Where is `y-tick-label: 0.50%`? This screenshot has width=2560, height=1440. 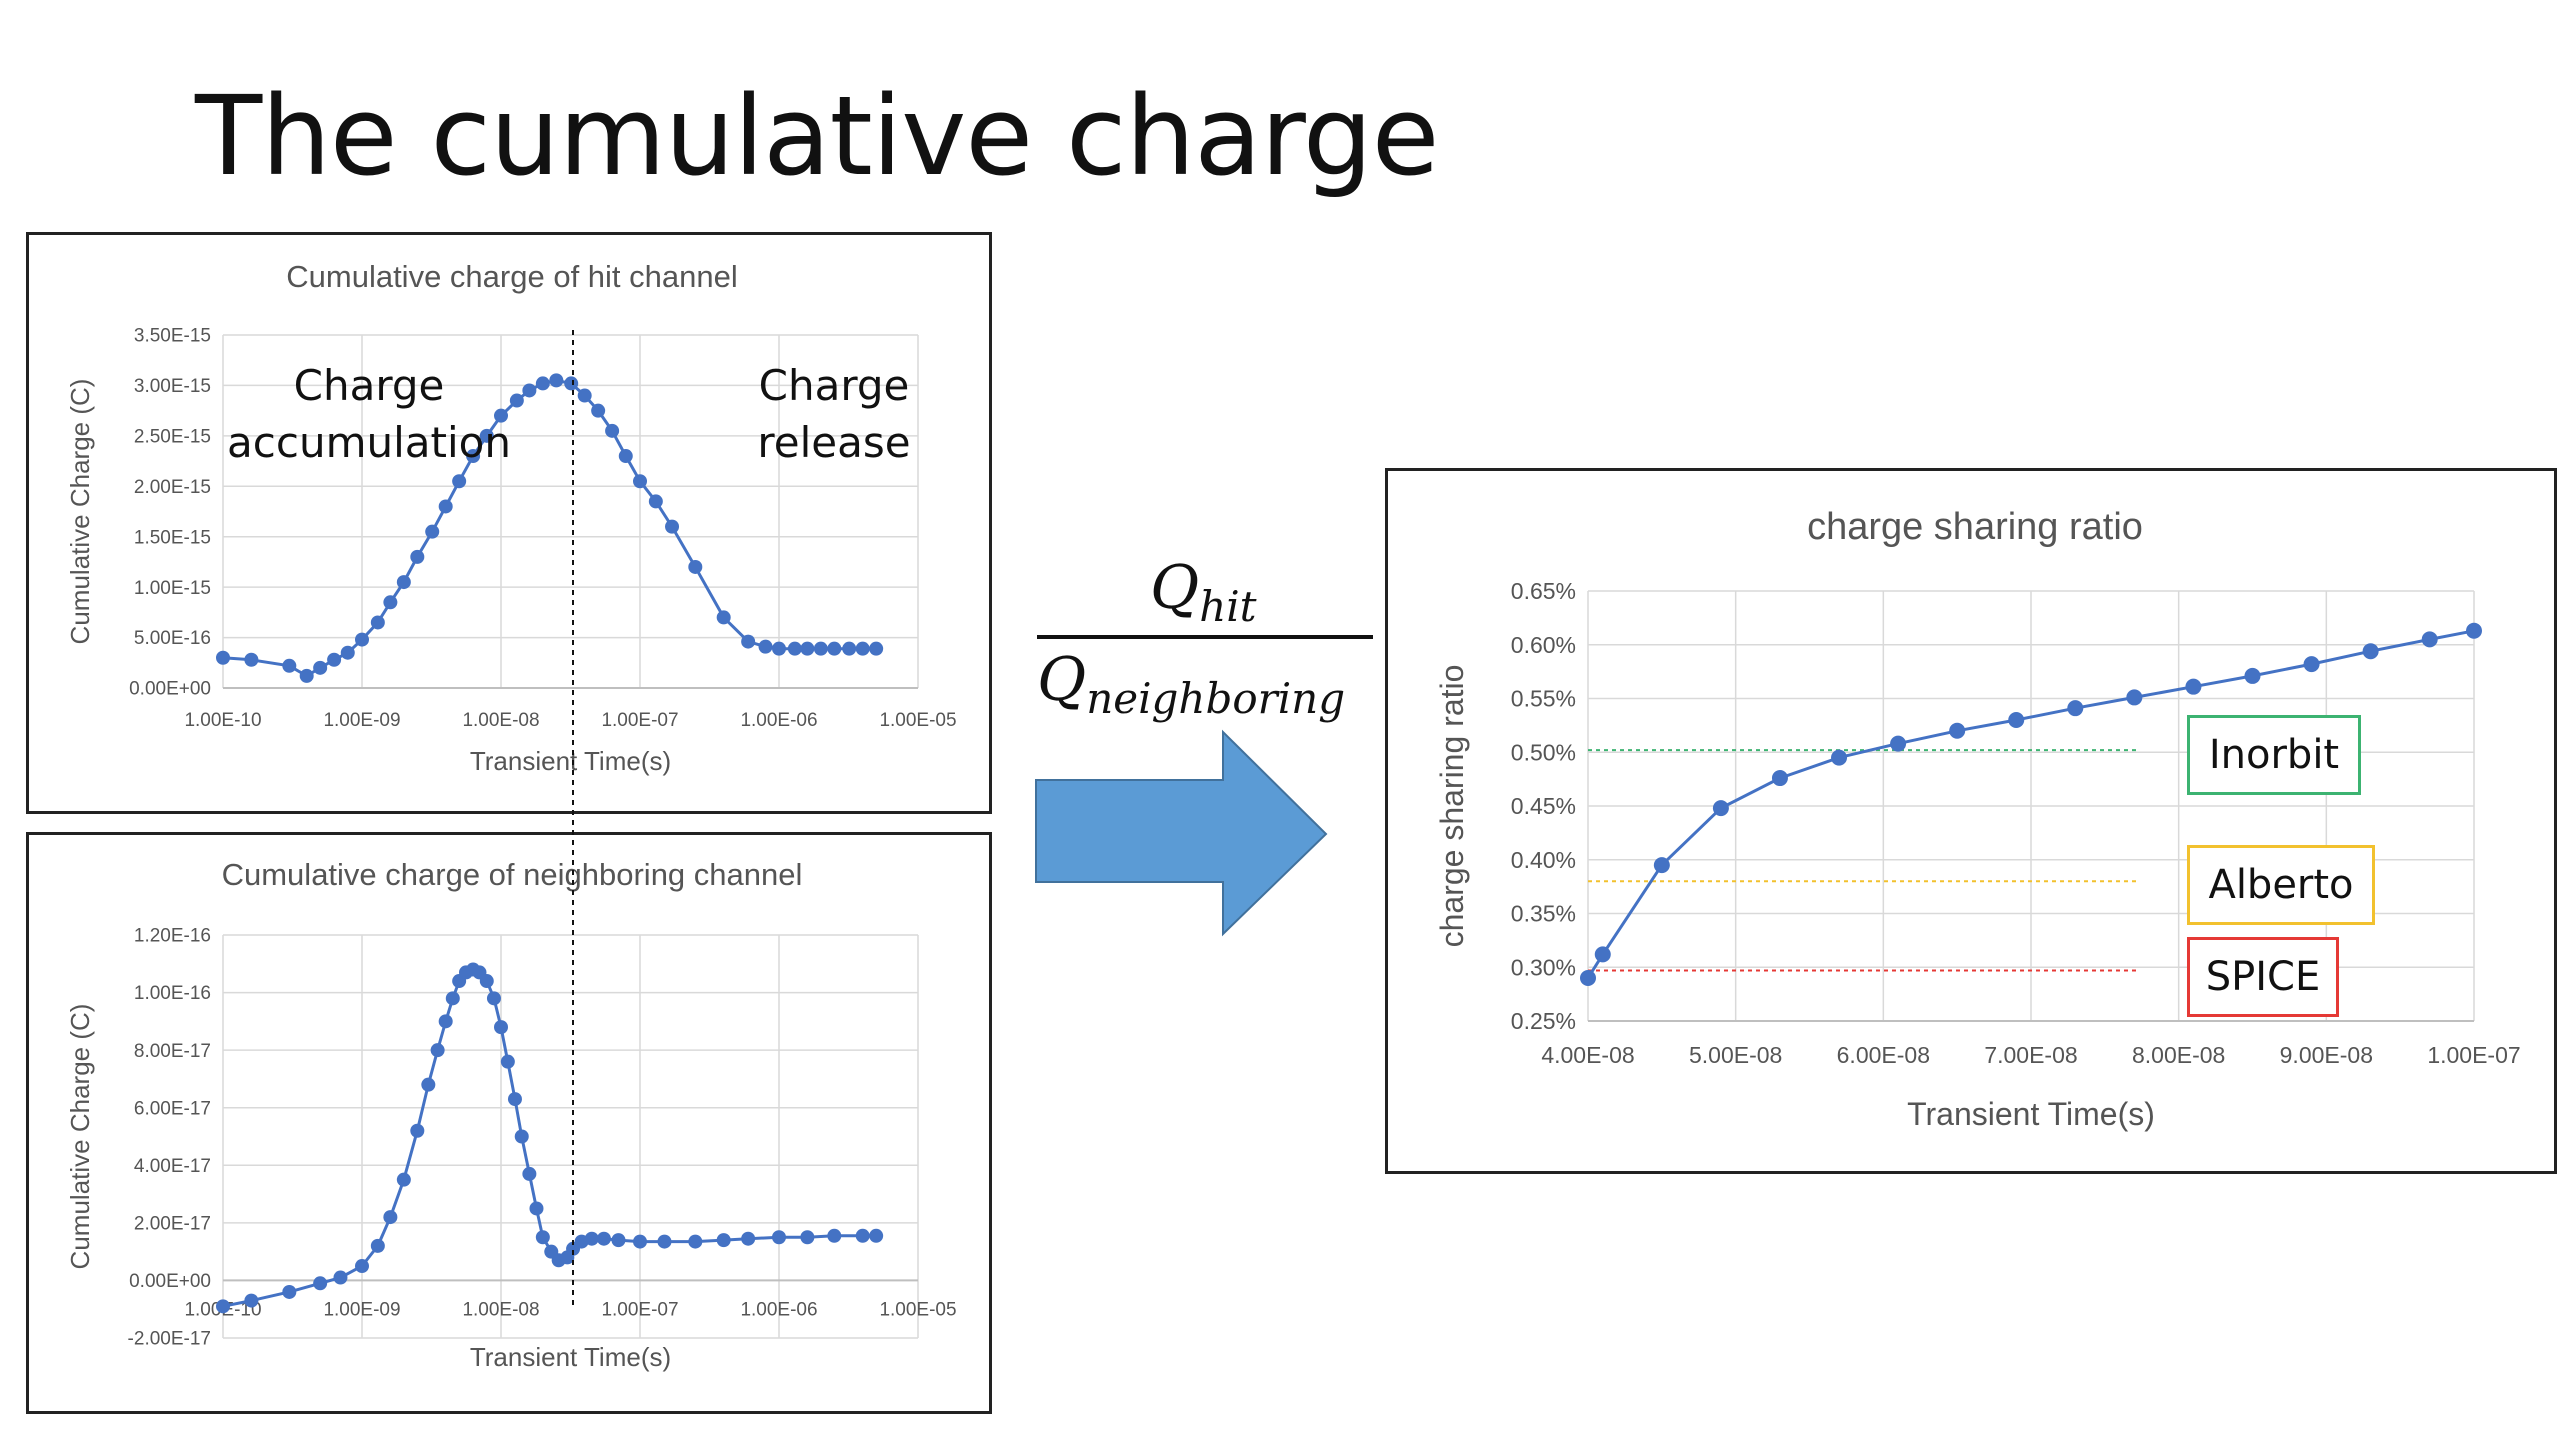
y-tick-label: 0.50% is located at coordinates (1543, 752).